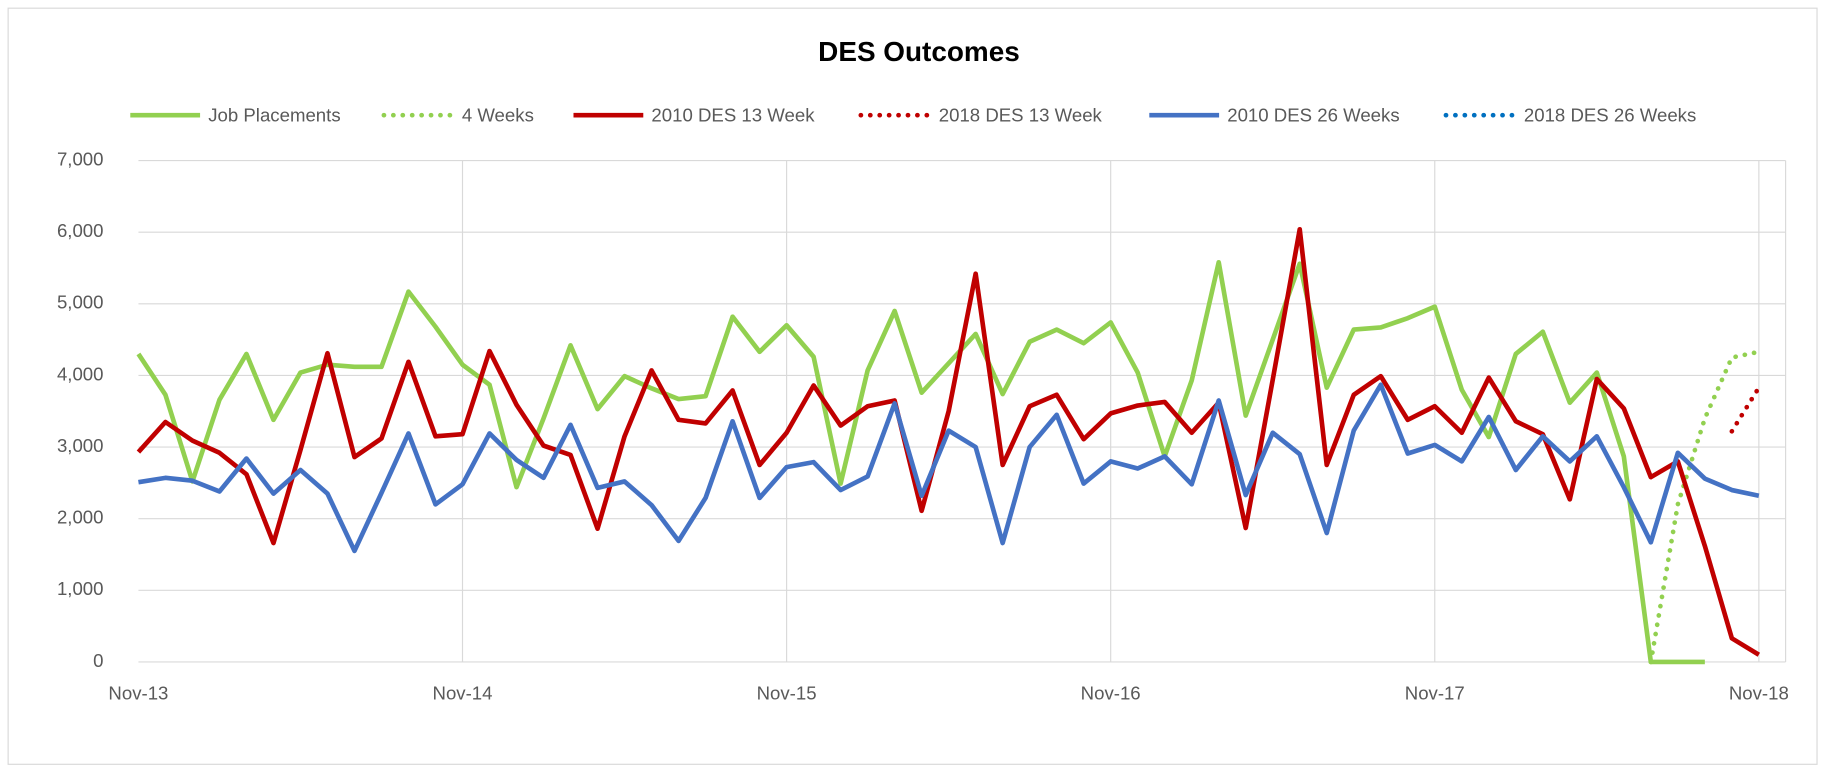  What do you see at coordinates (1021, 114) in the screenshot?
I see `legend-label: 2018 DES 13 Week` at bounding box center [1021, 114].